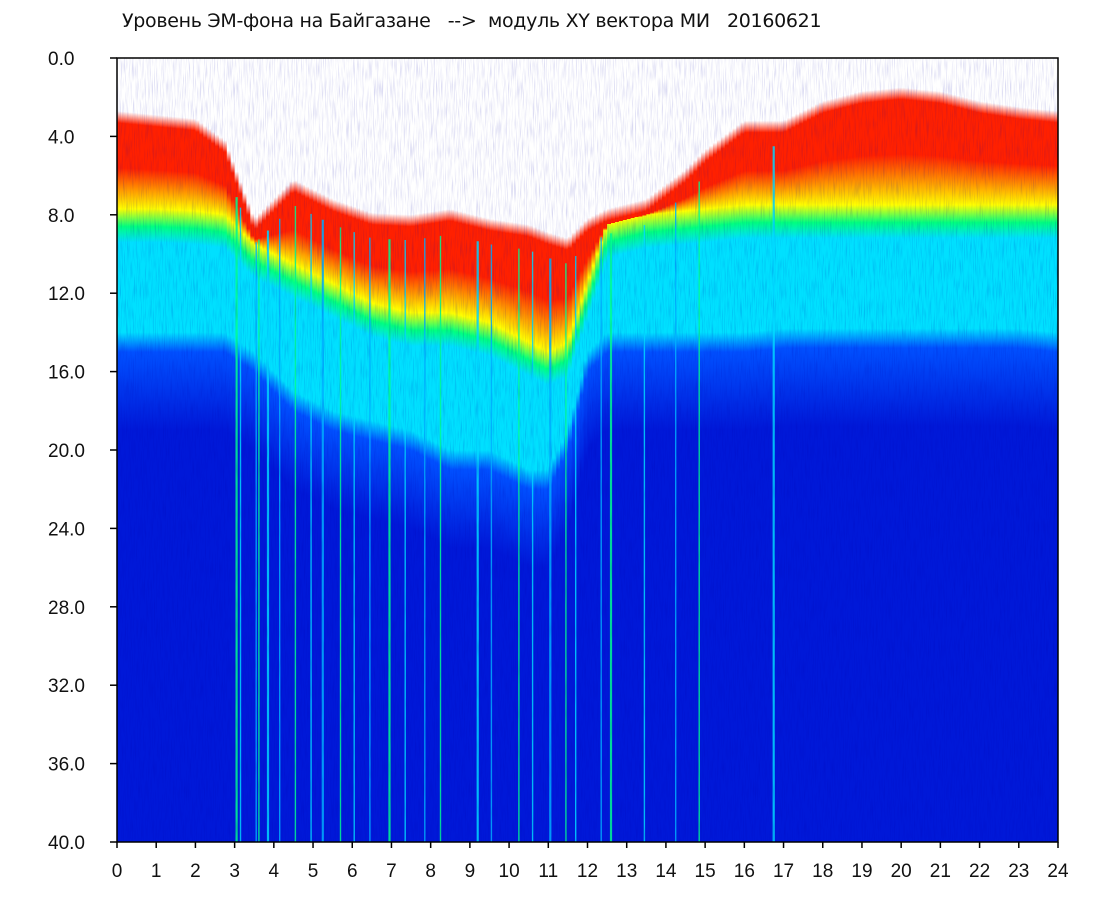 Image resolution: width=1096 pixels, height=900 pixels. Describe the element at coordinates (66, 608) in the screenshot. I see `y-tick-label: 28.0` at that location.